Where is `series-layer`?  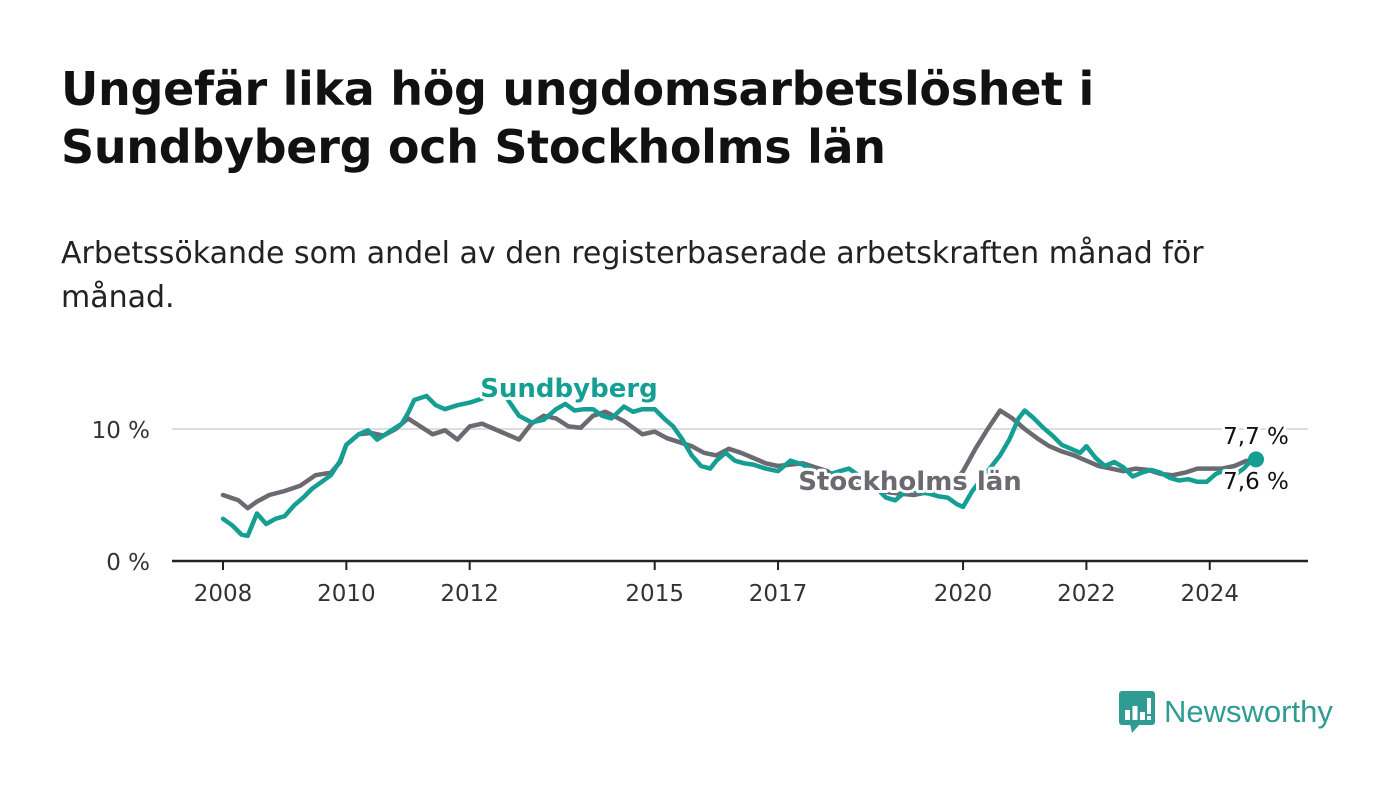
series-layer is located at coordinates (739, 461).